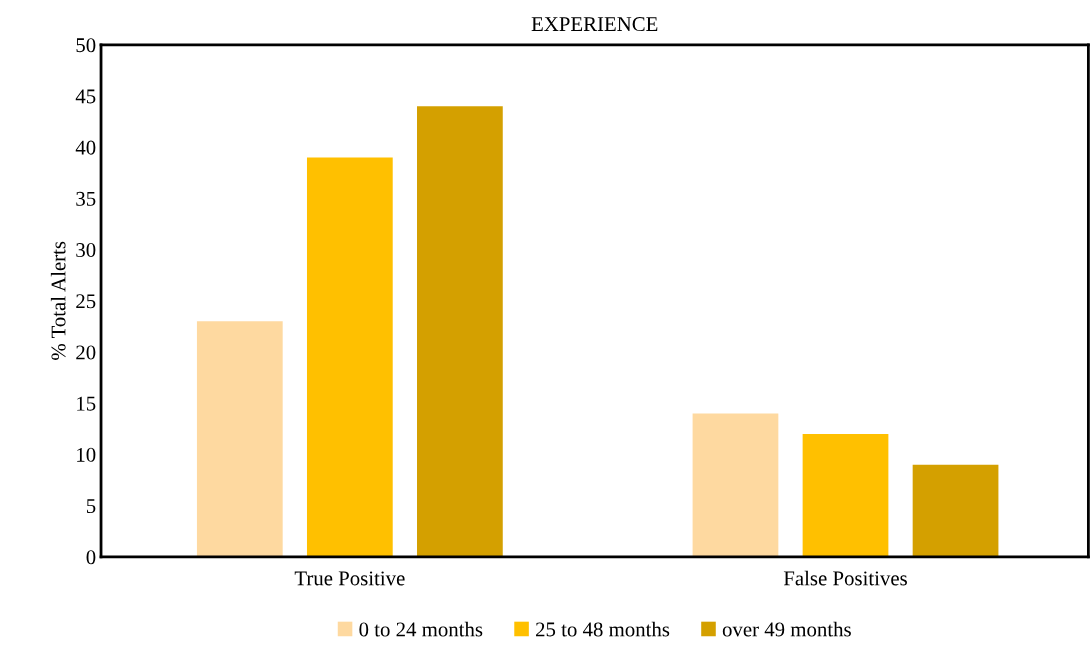 The image size is (1091, 649). I want to click on x-tick-label: True Positive, so click(349, 578).